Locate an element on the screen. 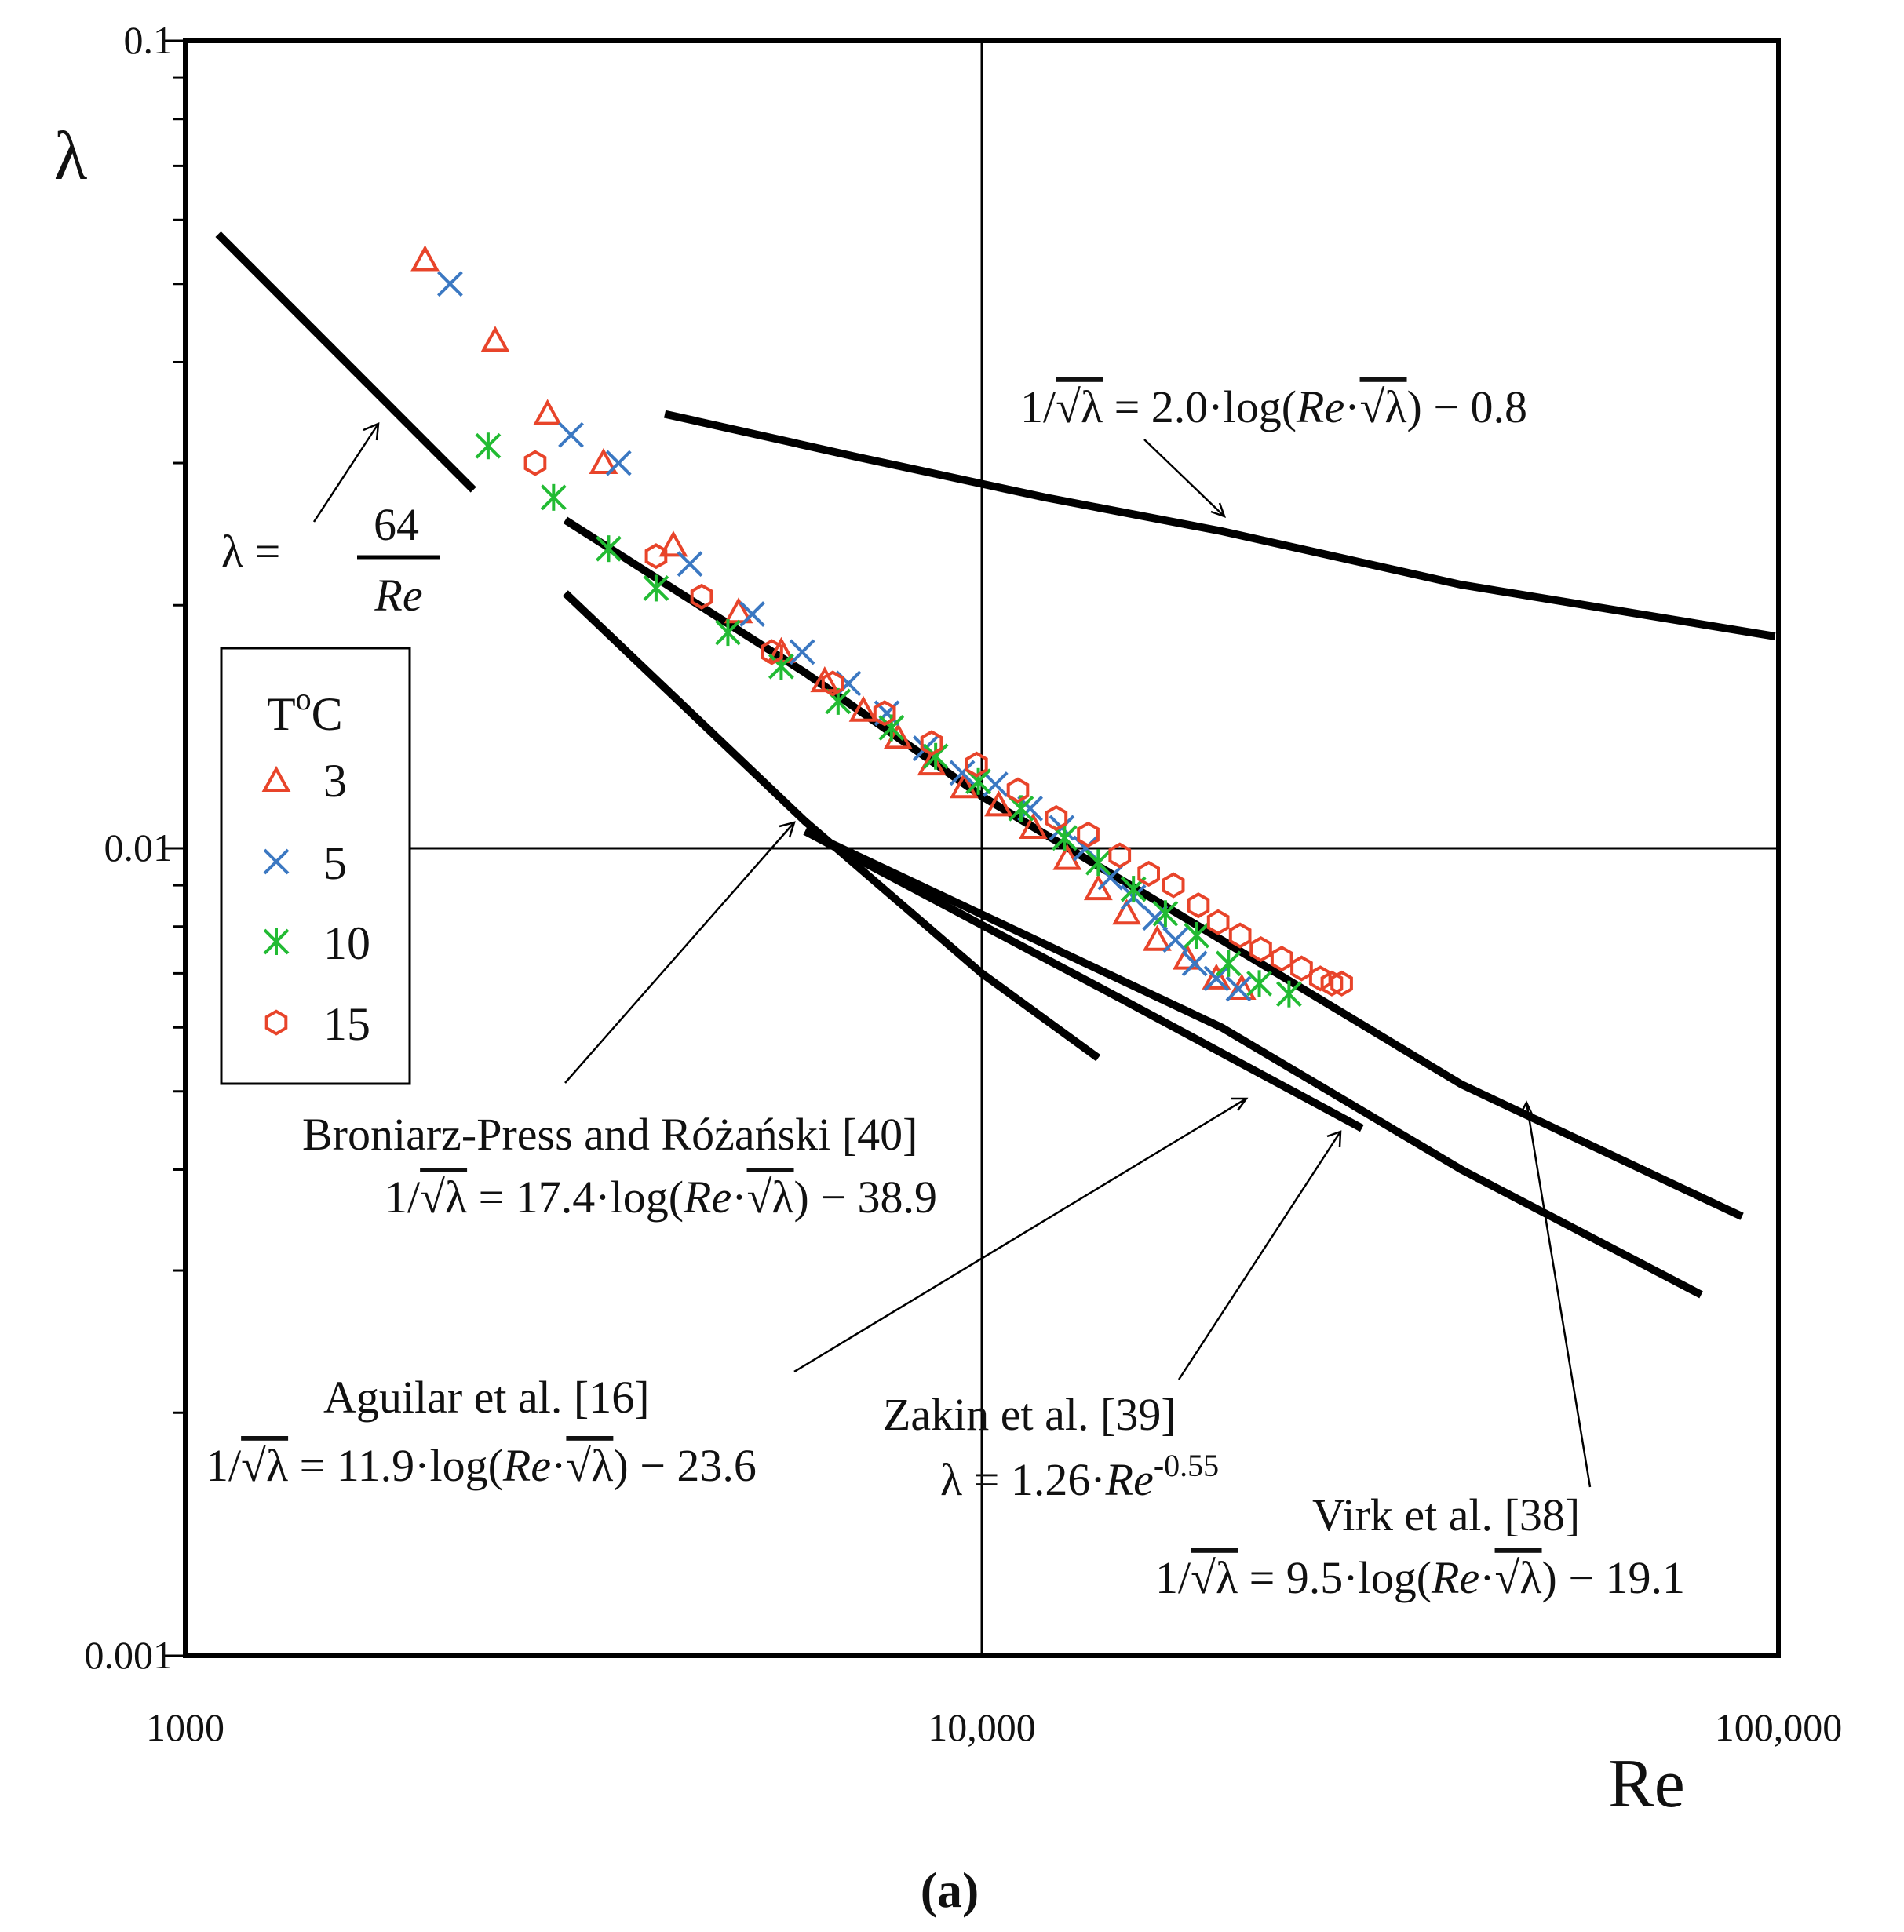  arrow-max-dr is located at coordinates (1184, 478).